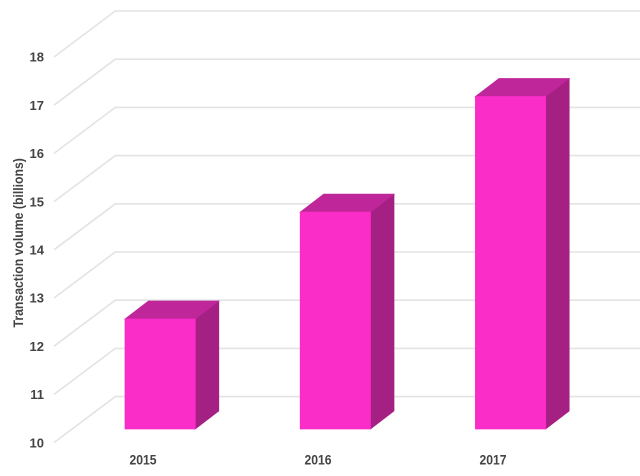 This screenshot has height=476, width=640. I want to click on svg-text: 10, so click(37, 442).